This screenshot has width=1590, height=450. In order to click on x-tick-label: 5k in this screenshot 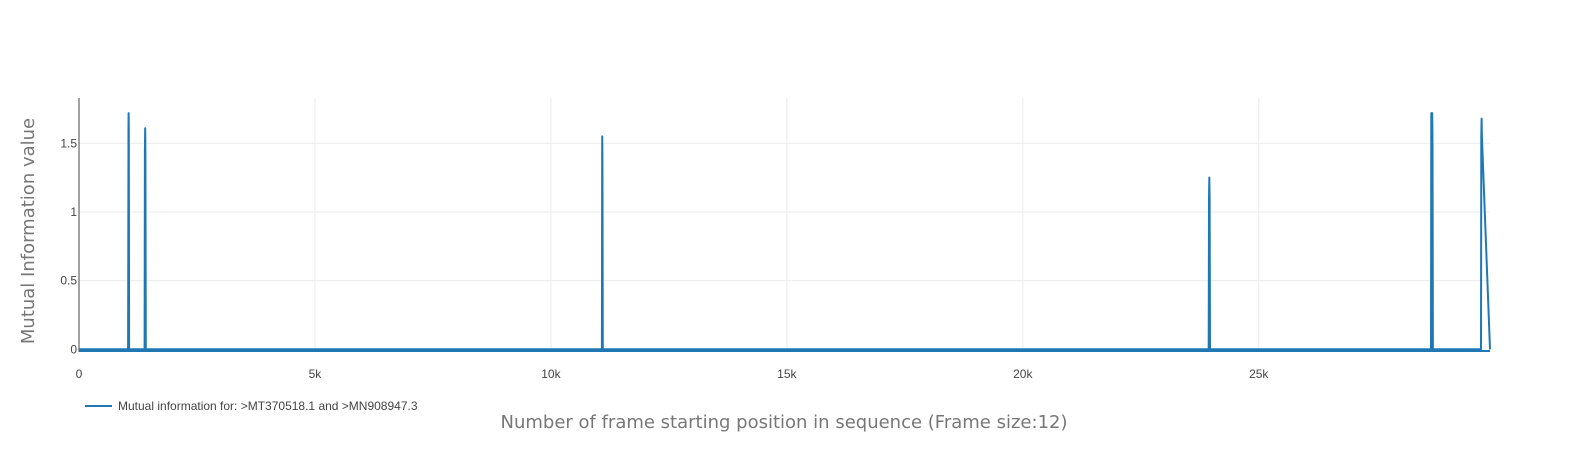, I will do `click(316, 374)`.